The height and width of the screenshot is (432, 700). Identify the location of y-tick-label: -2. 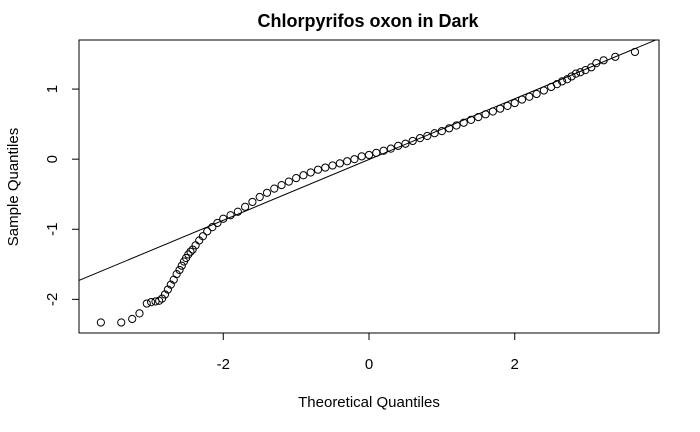
(52, 299).